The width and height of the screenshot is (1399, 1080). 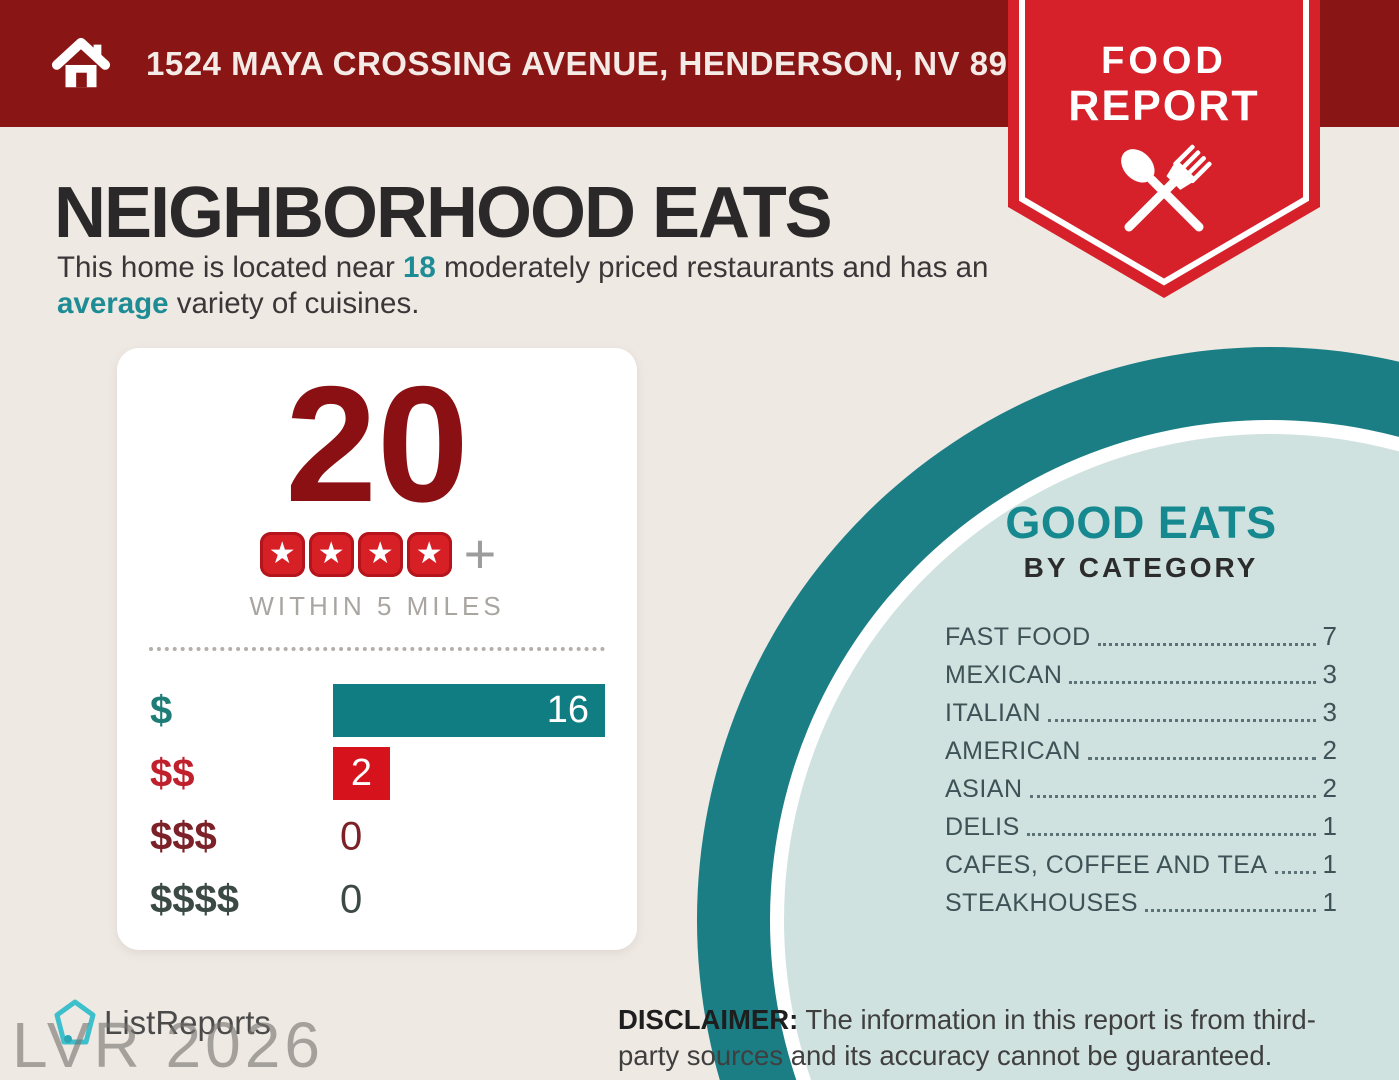 What do you see at coordinates (194, 899) in the screenshot?
I see `price-label-4dollar: $$$$` at bounding box center [194, 899].